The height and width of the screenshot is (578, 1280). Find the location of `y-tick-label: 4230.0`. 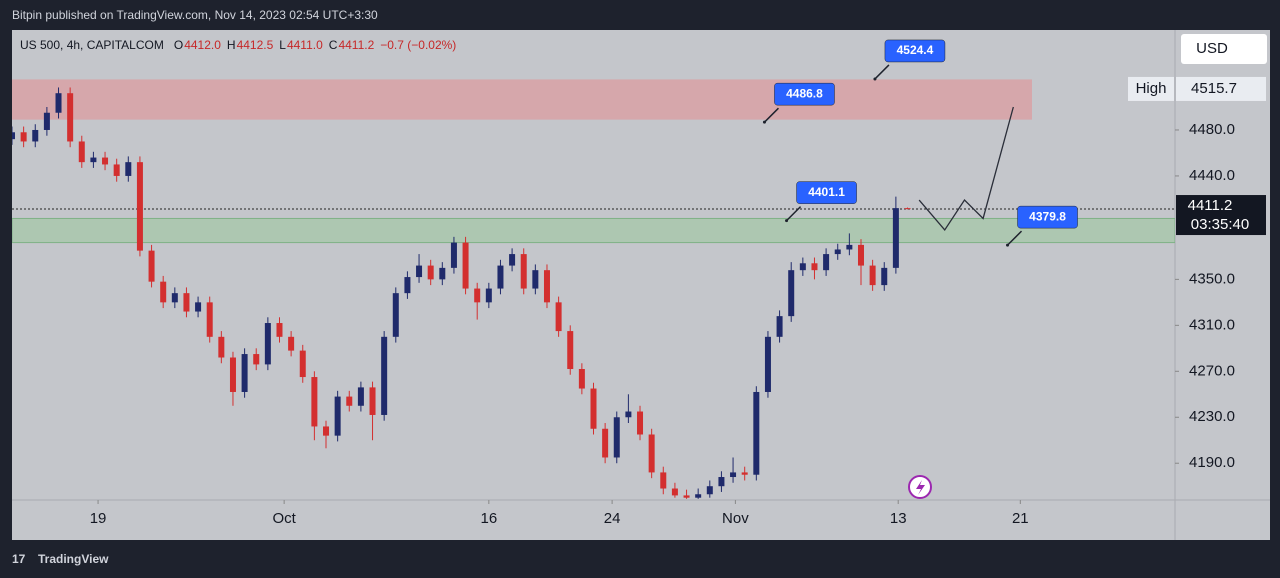

y-tick-label: 4230.0 is located at coordinates (1212, 416).